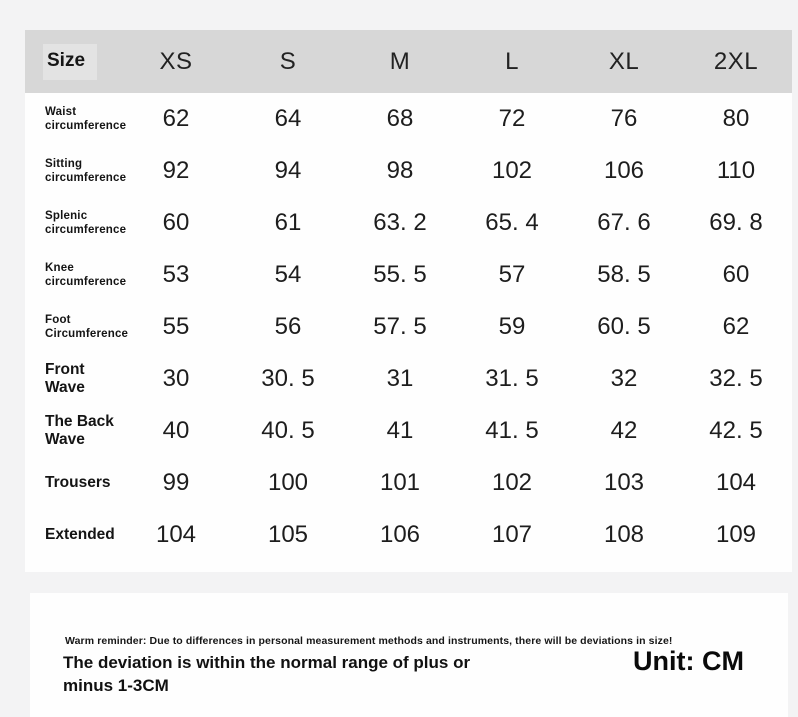  I want to click on table-cell: 92, so click(176, 170).